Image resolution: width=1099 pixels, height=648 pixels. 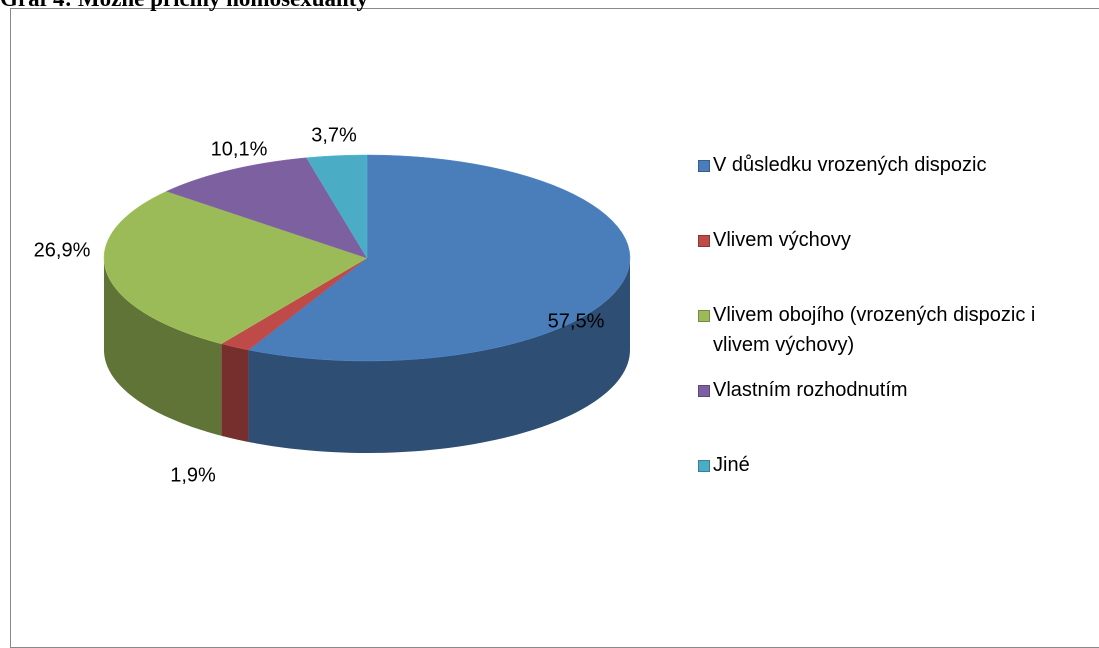 What do you see at coordinates (62, 250) in the screenshot?
I see `data-label: 26,9%` at bounding box center [62, 250].